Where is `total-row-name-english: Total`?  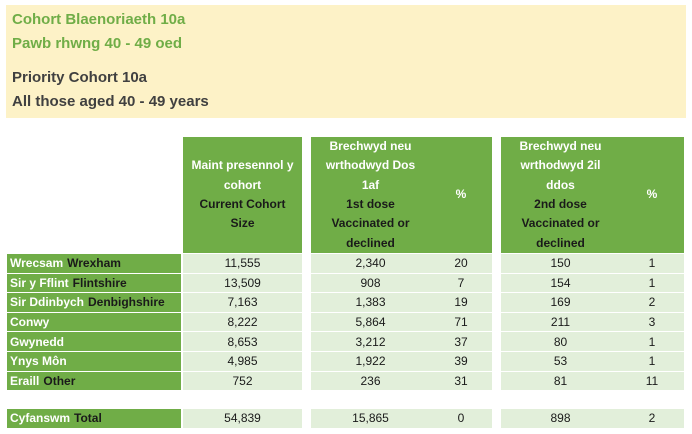 total-row-name-english: Total is located at coordinates (88, 418).